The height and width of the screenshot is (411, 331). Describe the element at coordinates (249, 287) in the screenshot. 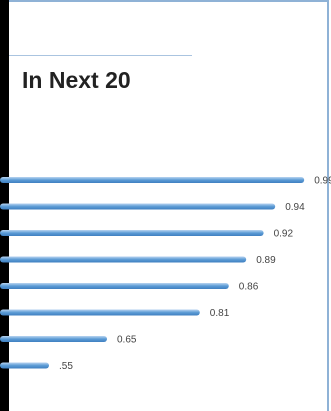

I see `value-label-4: 0.86` at that location.